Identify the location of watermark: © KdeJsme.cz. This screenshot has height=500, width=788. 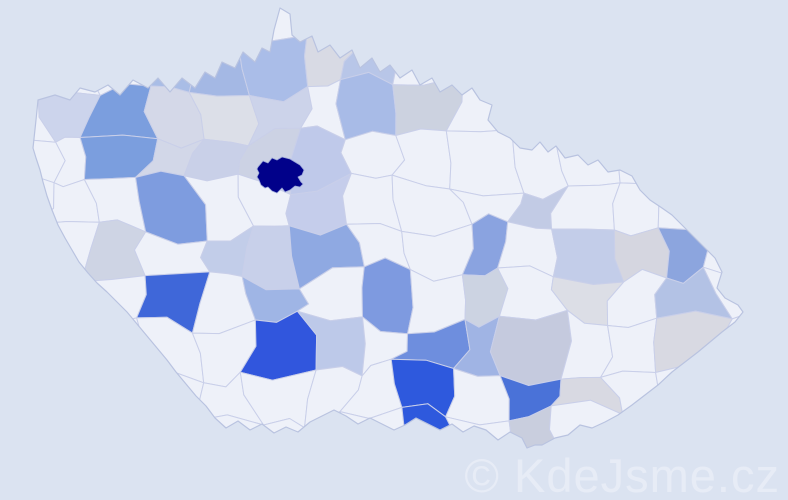
(622, 474).